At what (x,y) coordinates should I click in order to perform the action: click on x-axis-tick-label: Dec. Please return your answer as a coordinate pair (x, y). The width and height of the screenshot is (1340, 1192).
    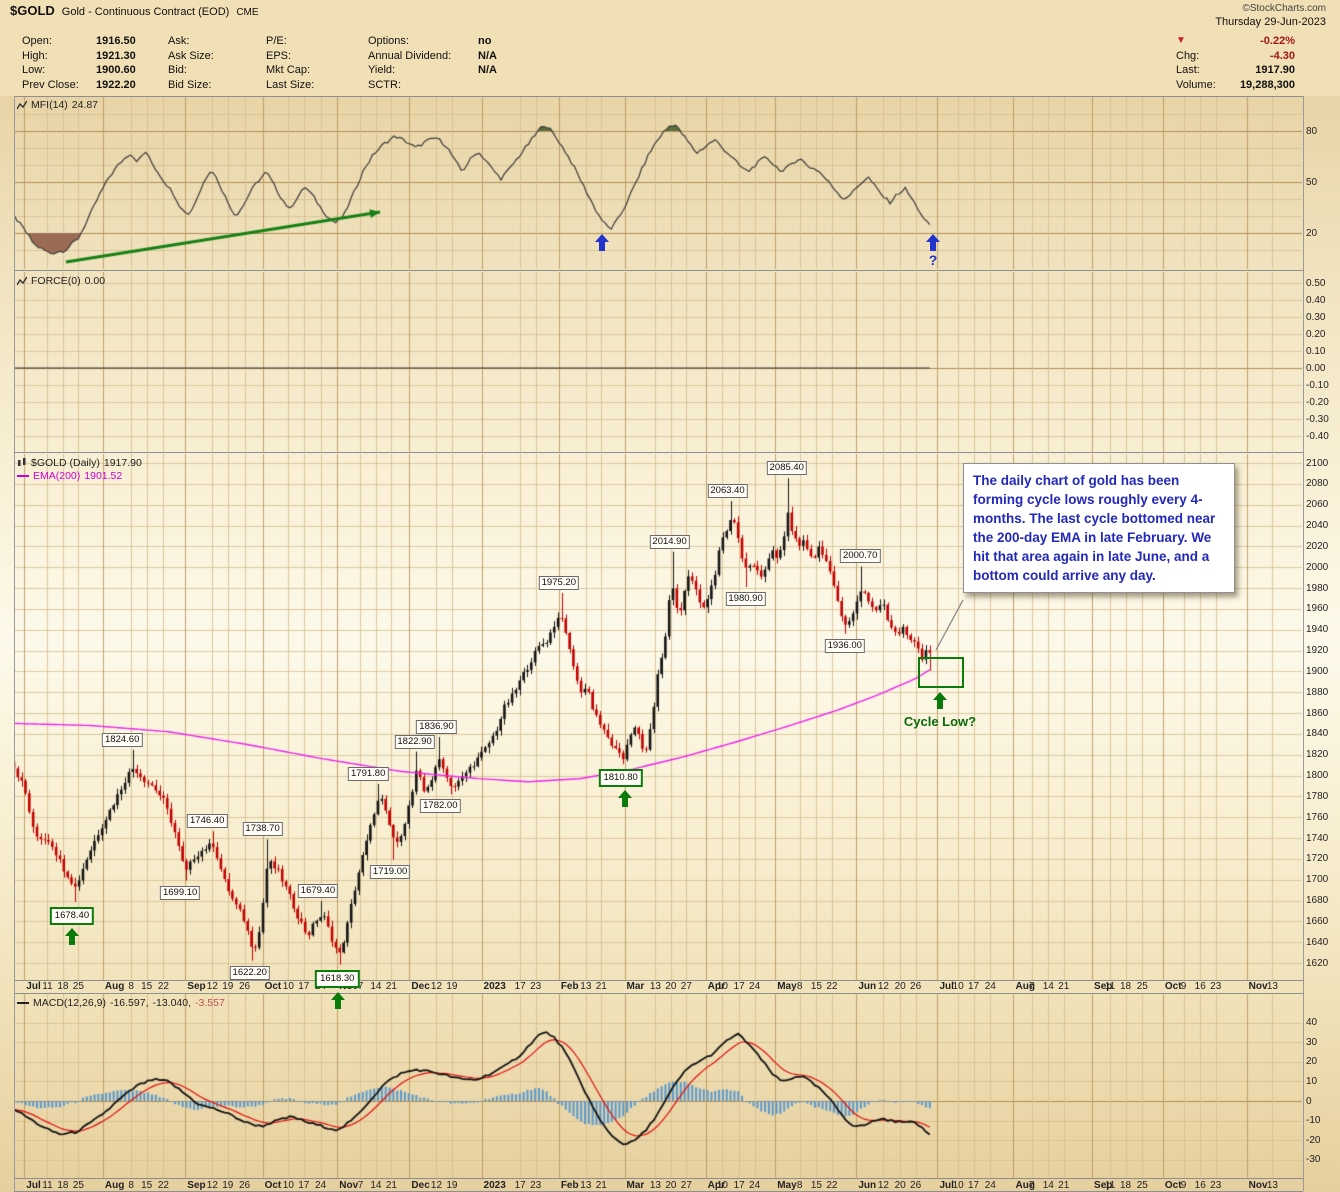
    Looking at the image, I should click on (420, 1185).